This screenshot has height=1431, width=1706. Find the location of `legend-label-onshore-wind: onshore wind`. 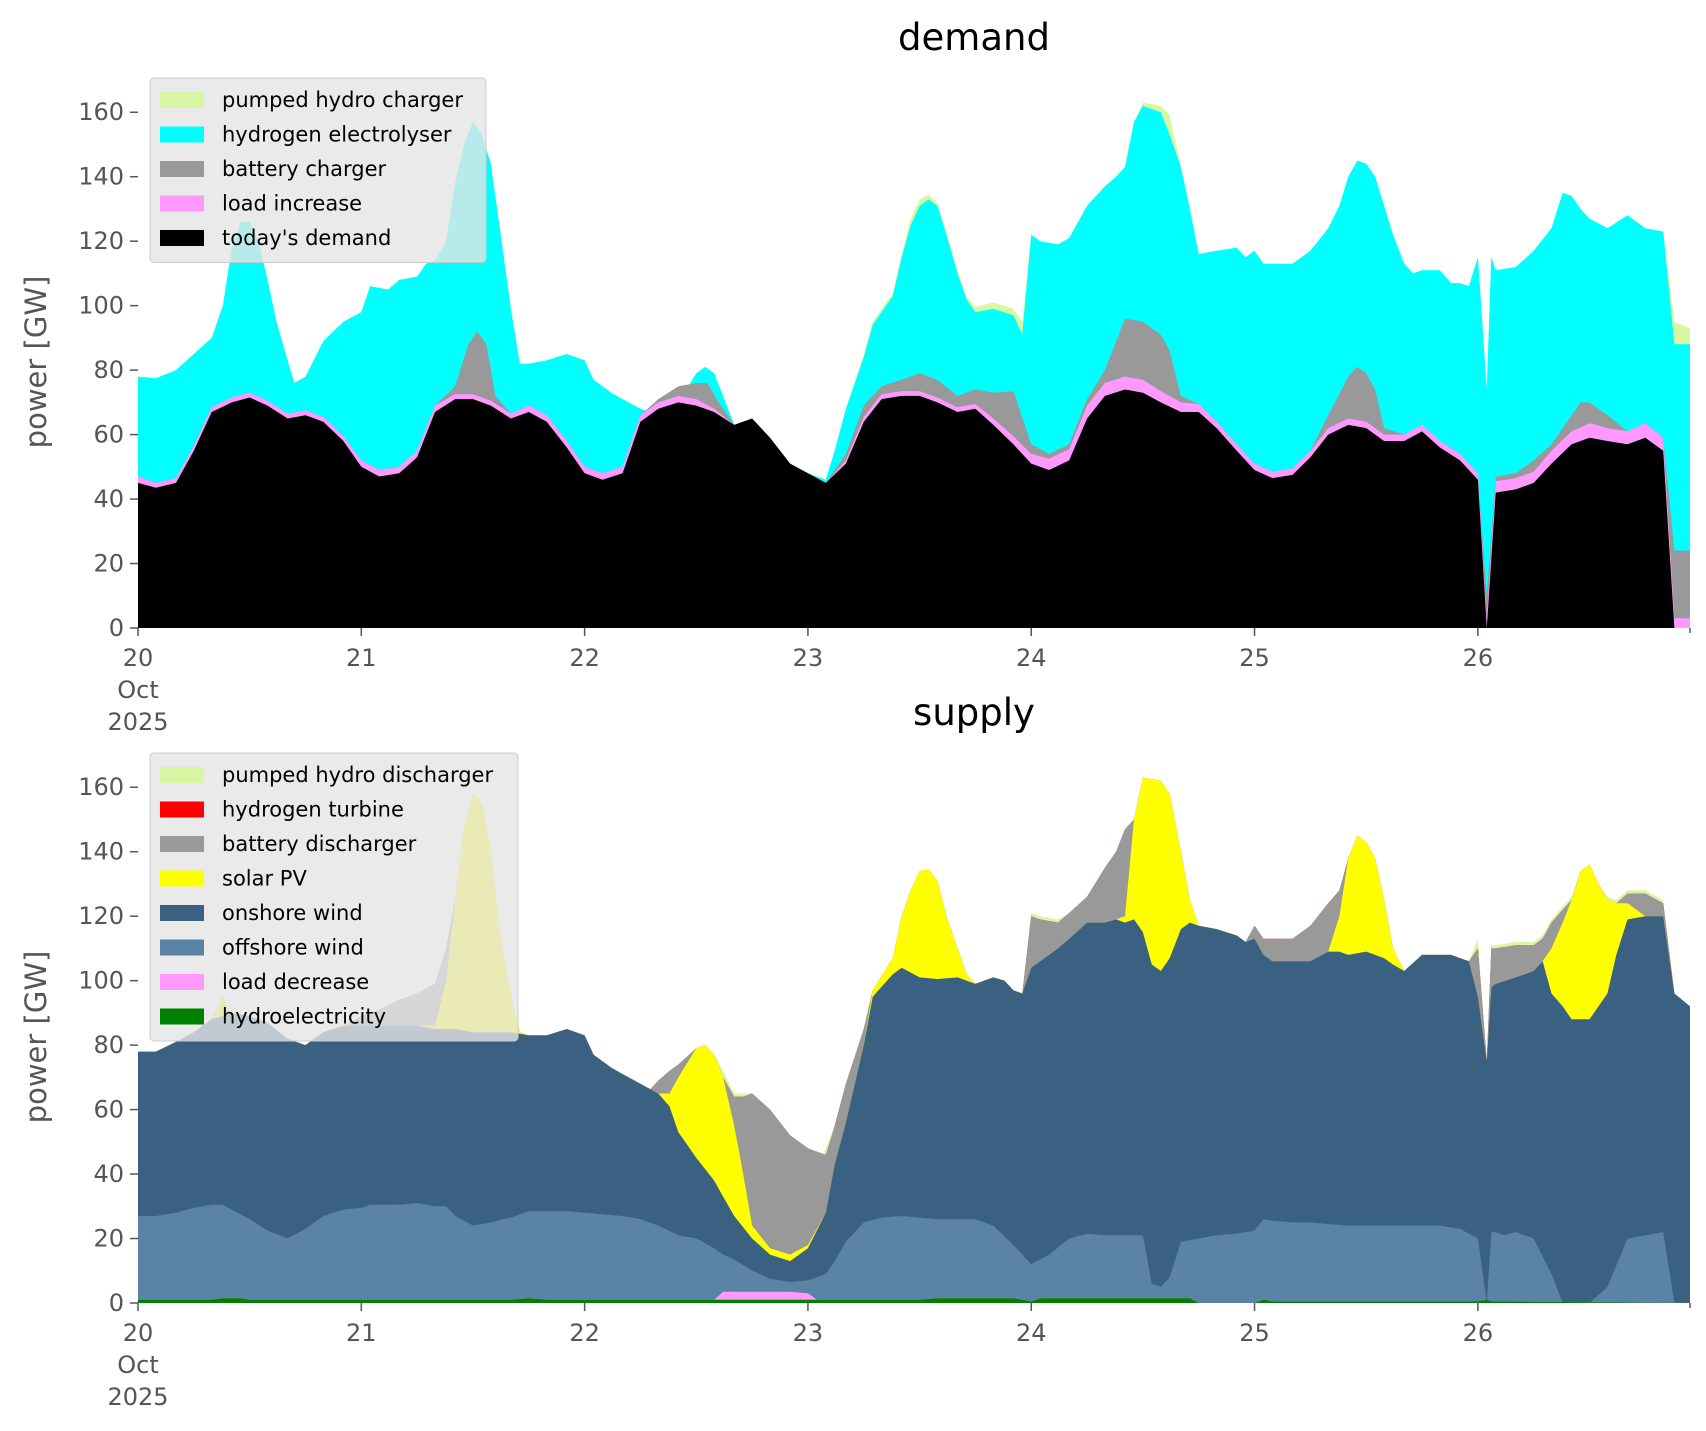

legend-label-onshore-wind: onshore wind is located at coordinates (292, 913).